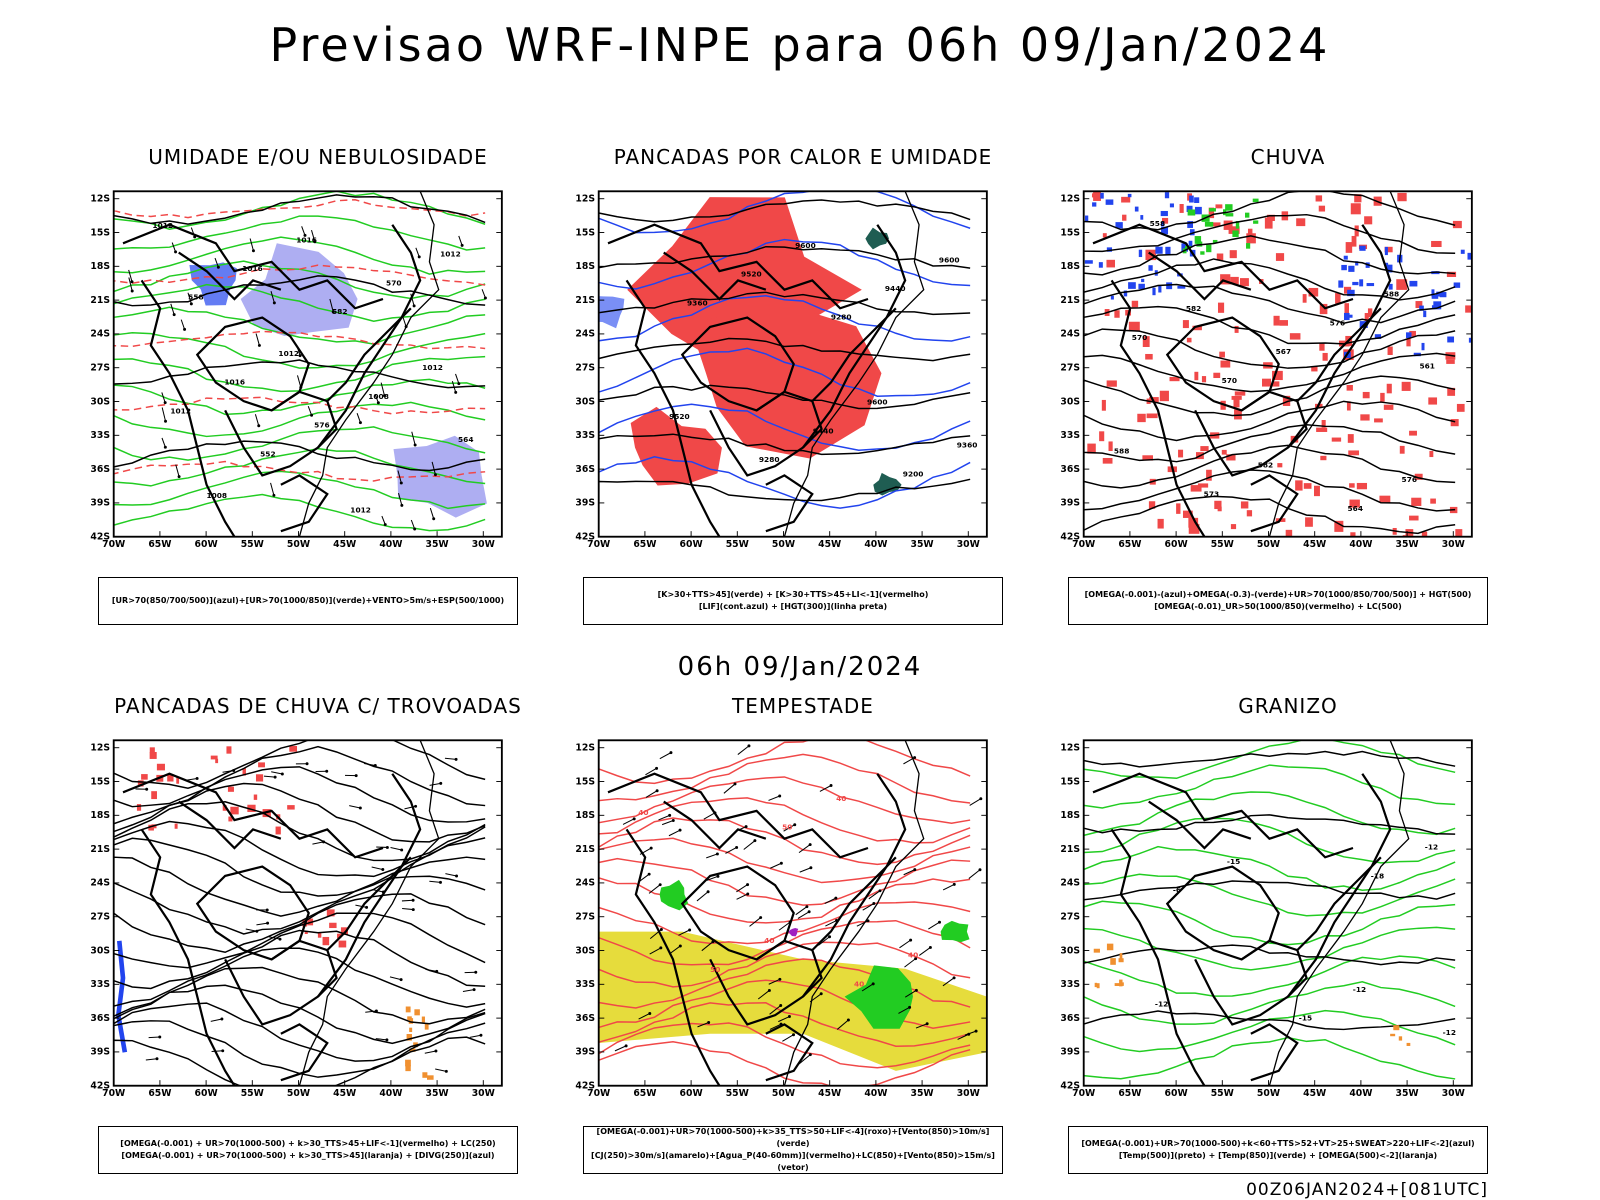 This screenshot has width=1600, height=1200. Describe the element at coordinates (437, 544) in the screenshot. I see `lon-label: 35W` at that location.